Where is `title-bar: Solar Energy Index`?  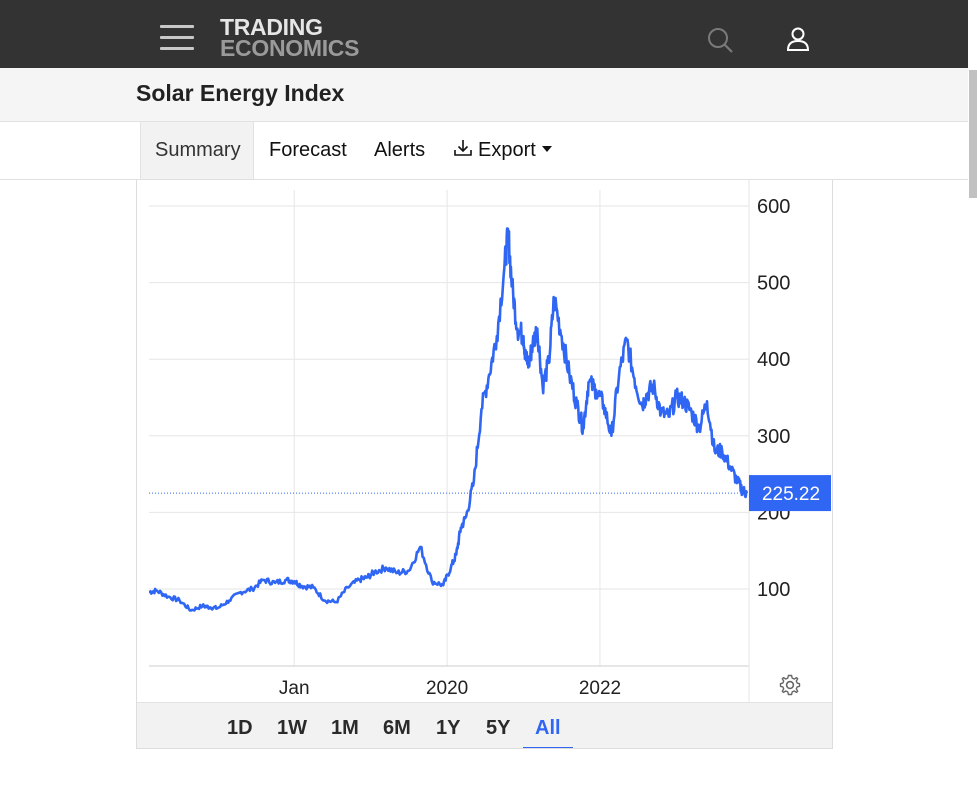
title-bar: Solar Energy Index is located at coordinates (484, 95).